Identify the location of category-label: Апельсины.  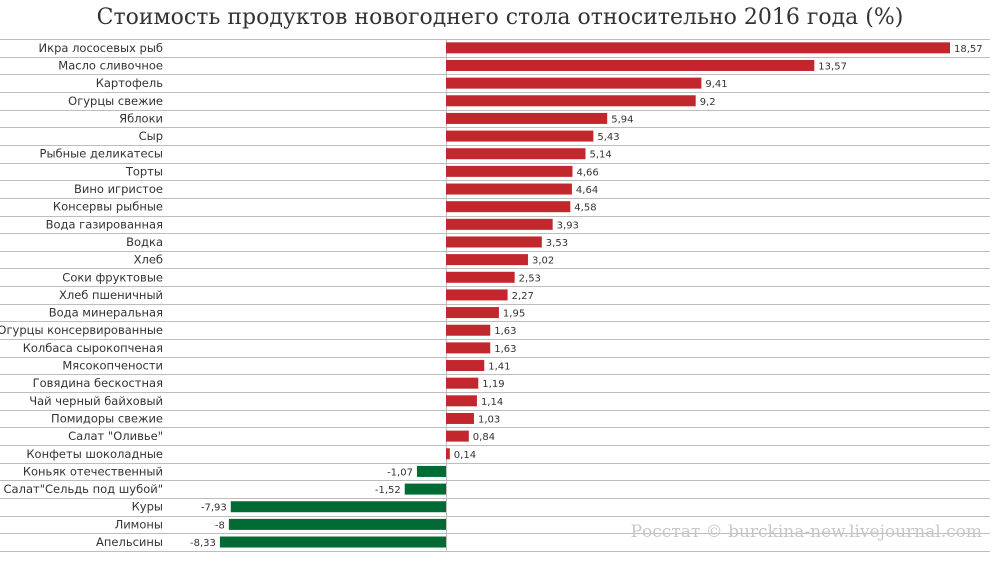
(129, 542).